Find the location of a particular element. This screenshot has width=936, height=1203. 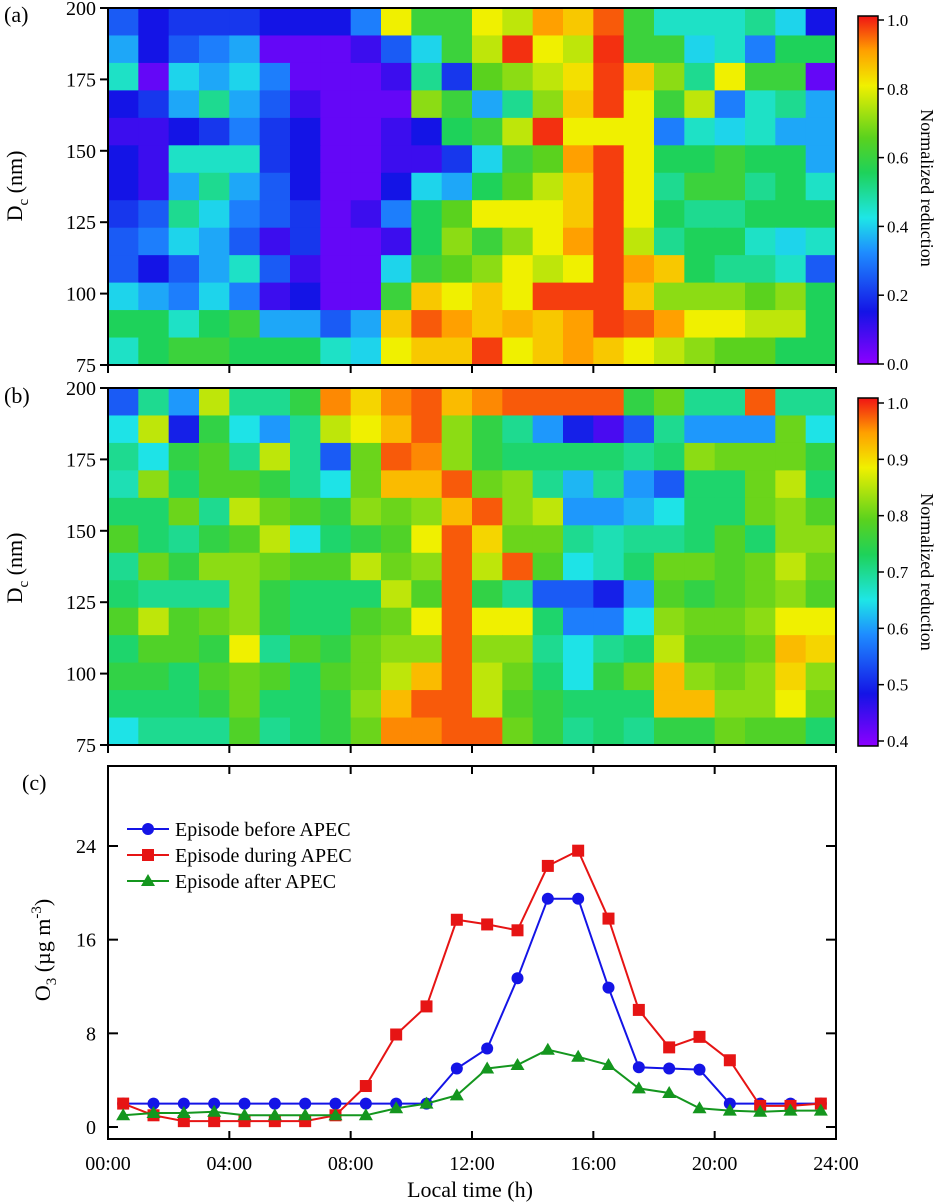

y-axis-label-b: Dc (nm) is located at coordinates (17, 568).